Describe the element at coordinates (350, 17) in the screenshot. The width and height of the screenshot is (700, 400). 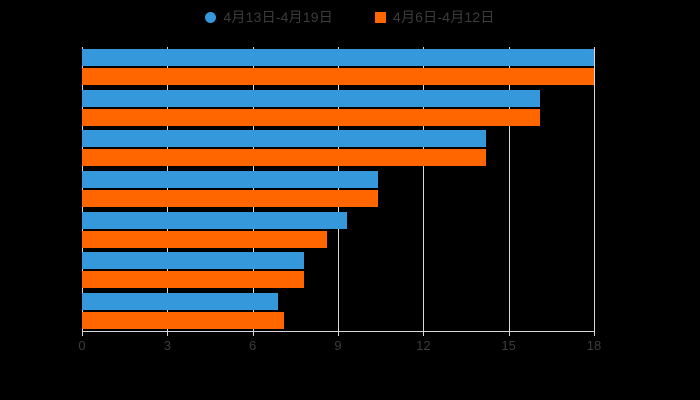
I see `chart-legend: 4月13日-4月19日 4月6日-4月12日` at that location.